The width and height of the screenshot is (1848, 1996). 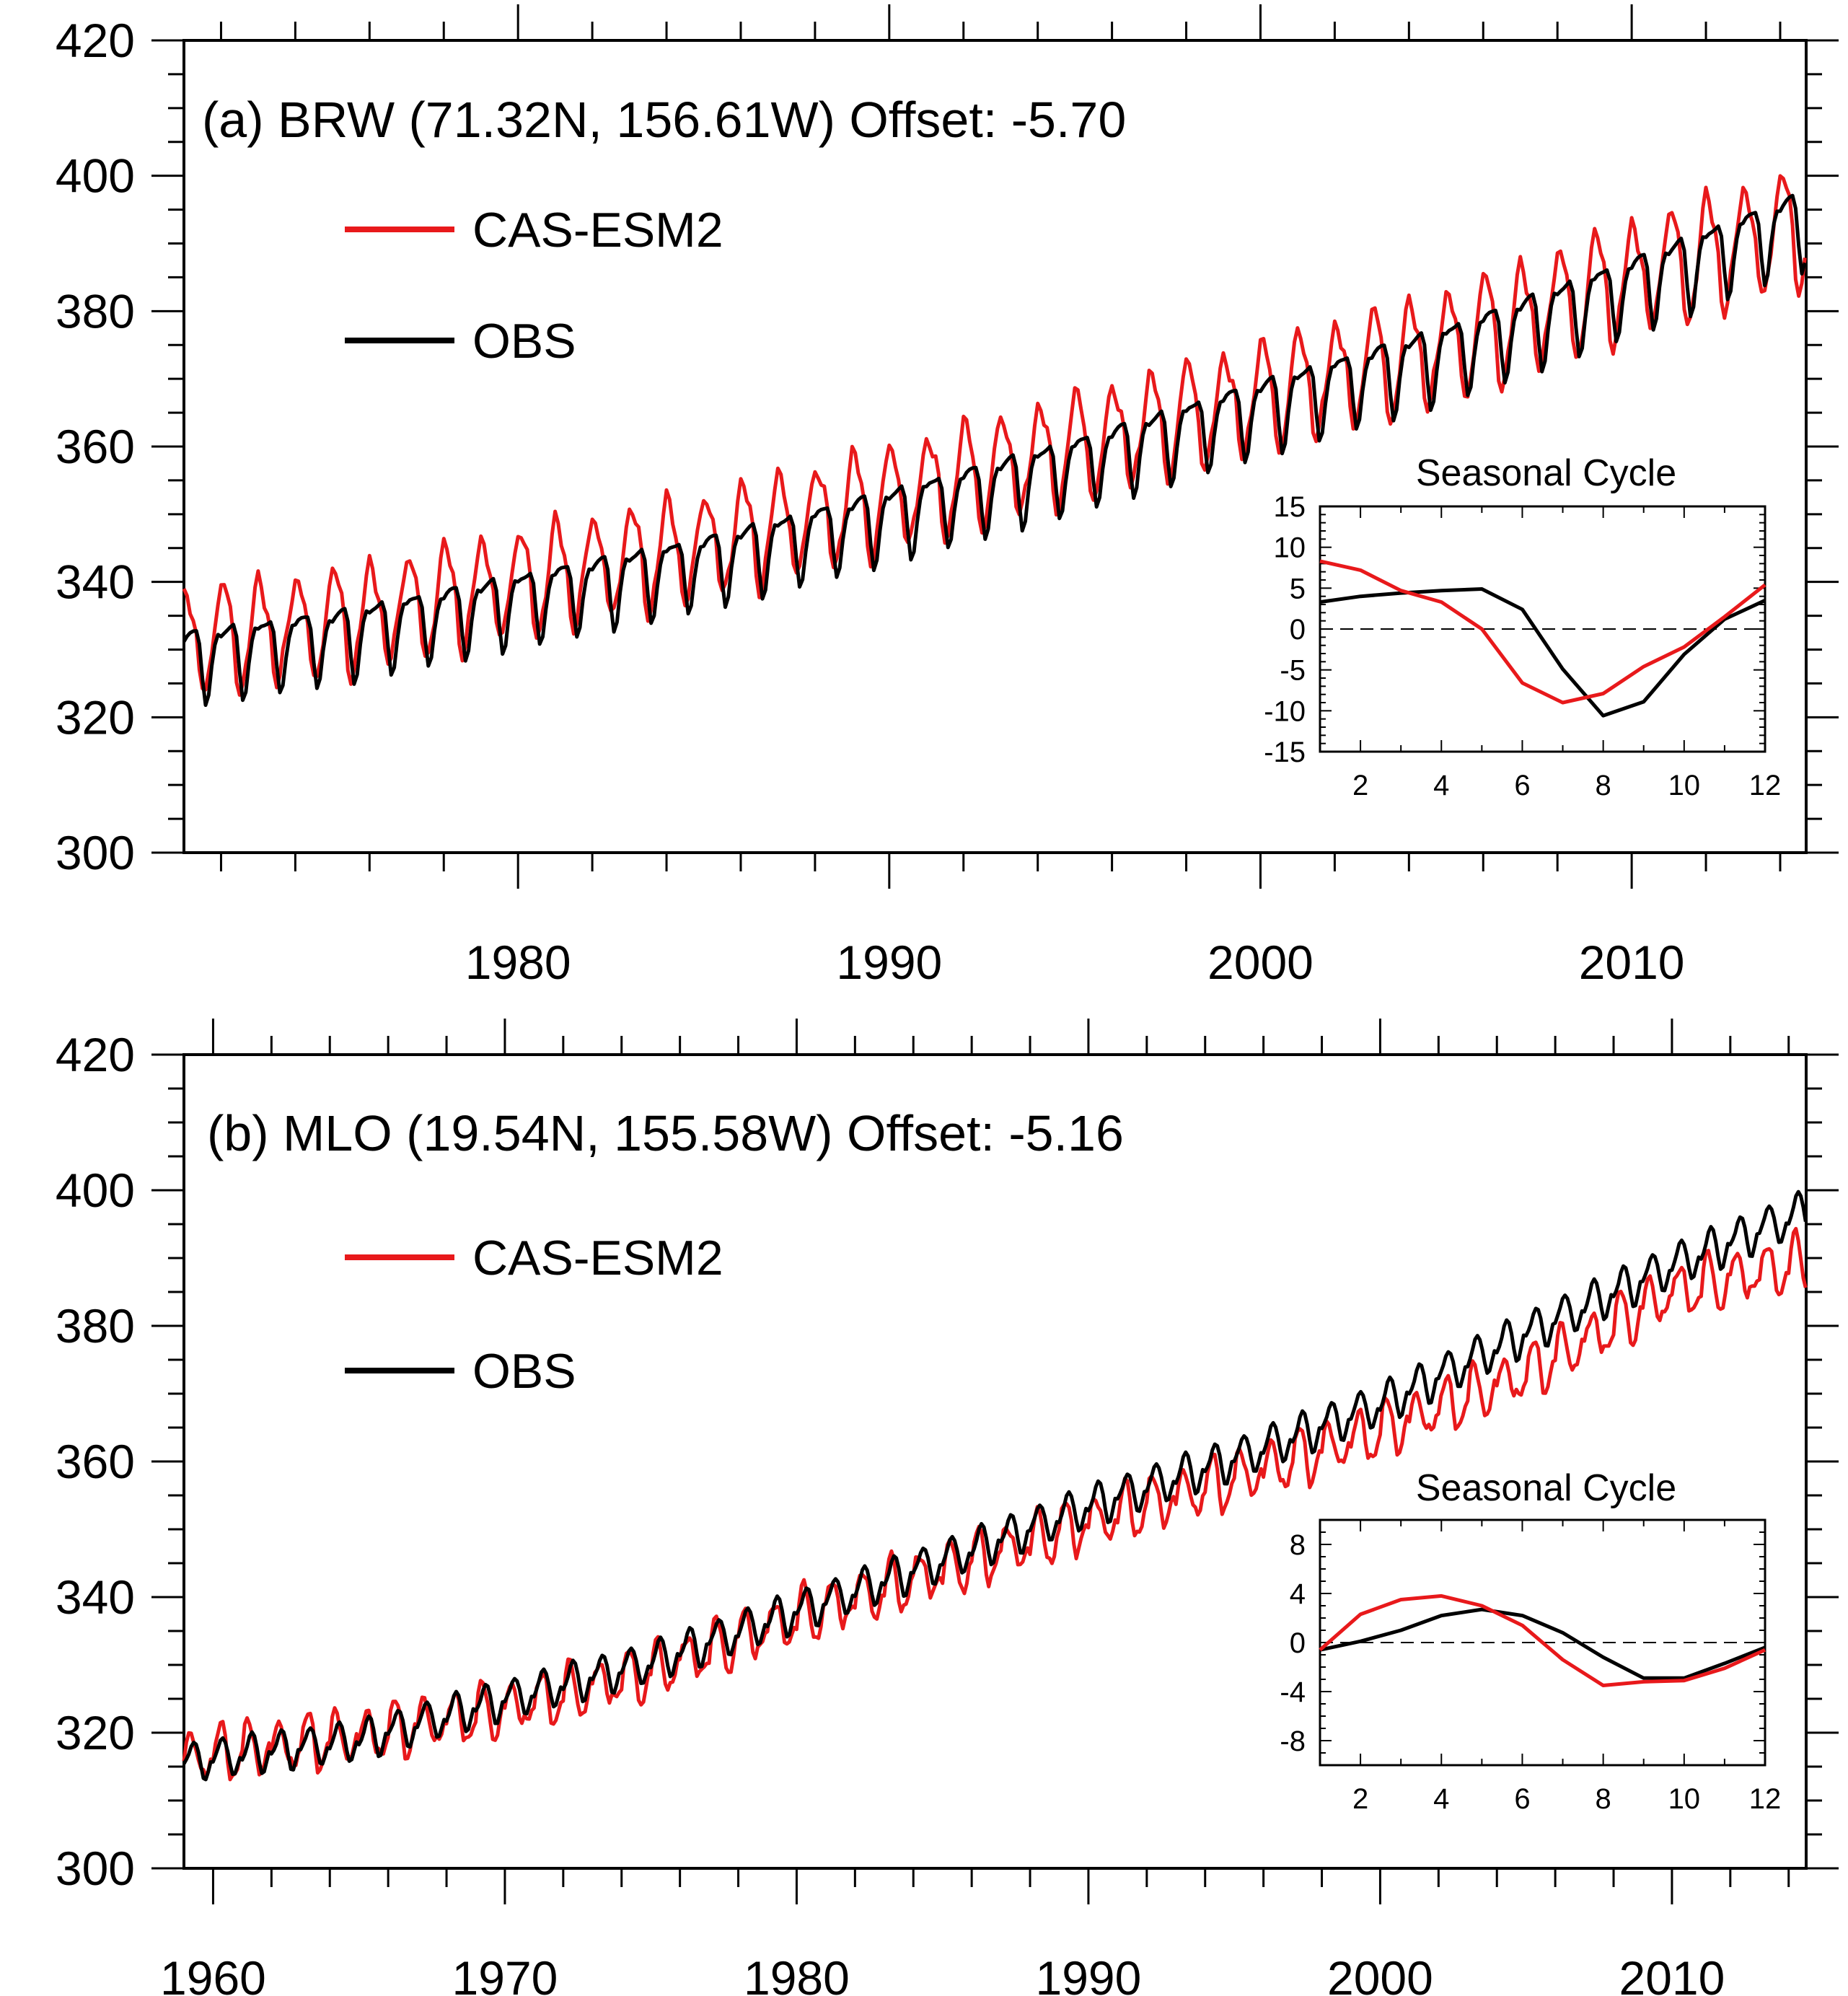 I want to click on inset-y-tick-label: -15, so click(x=1285, y=752).